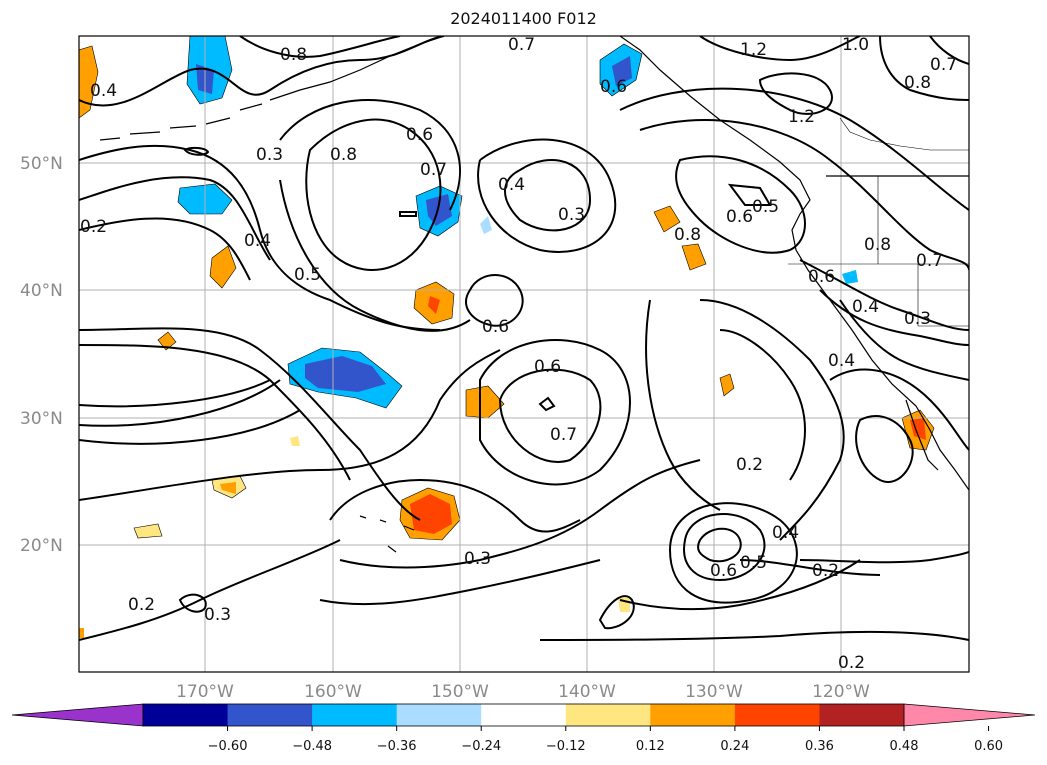  I want to click on colorbar-tick-label: −0.24, so click(481, 746).